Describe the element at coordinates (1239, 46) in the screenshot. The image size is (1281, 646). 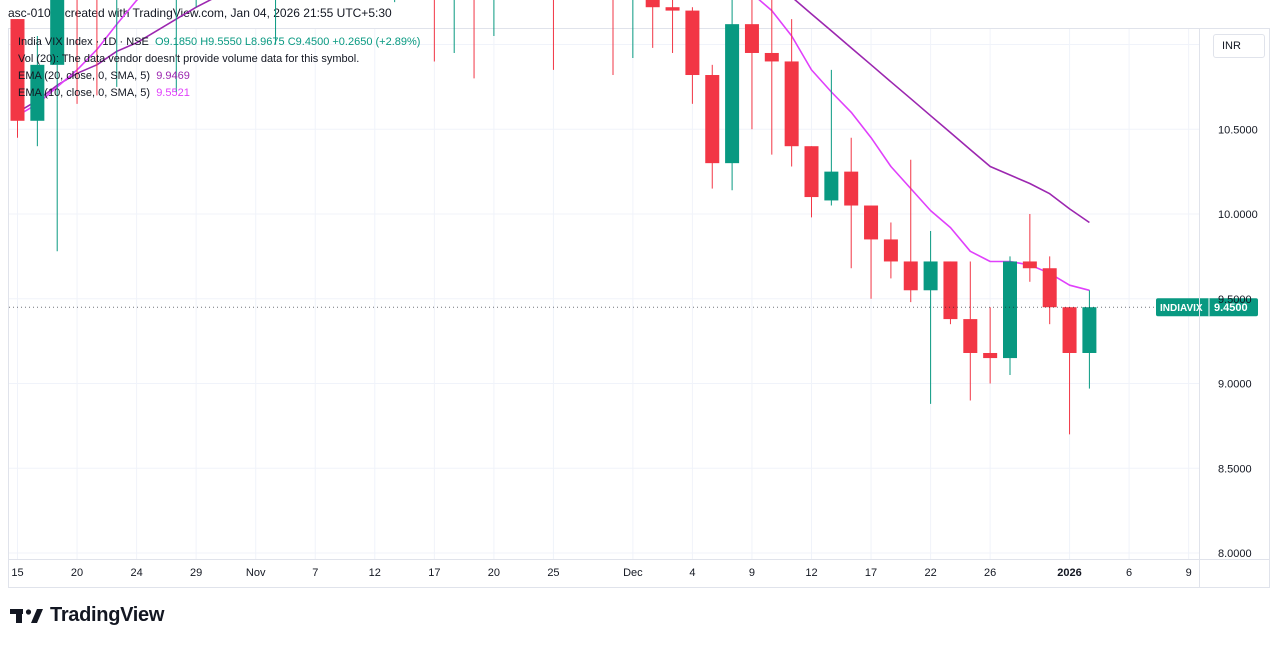
I see `currency-button: INR` at that location.